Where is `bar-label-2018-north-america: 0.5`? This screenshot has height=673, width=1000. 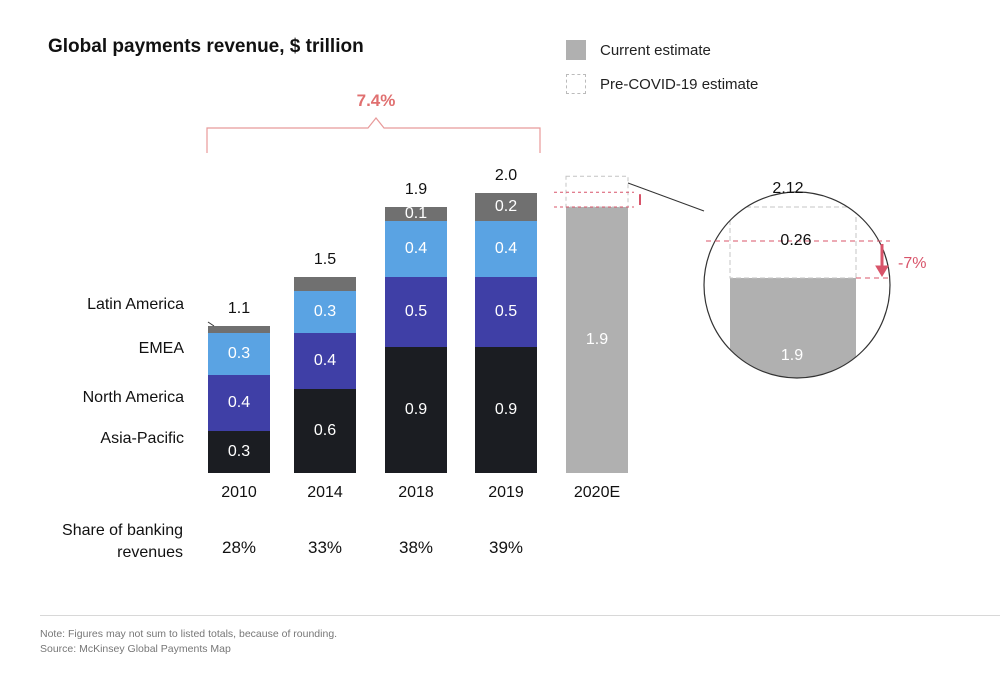
bar-label-2018-north-america: 0.5 is located at coordinates (416, 311).